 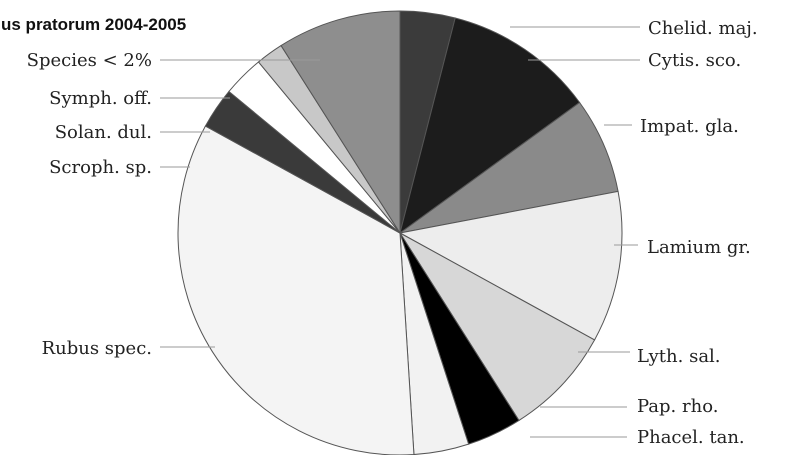 What do you see at coordinates (97, 348) in the screenshot?
I see `slice-label: Rubus spec.` at bounding box center [97, 348].